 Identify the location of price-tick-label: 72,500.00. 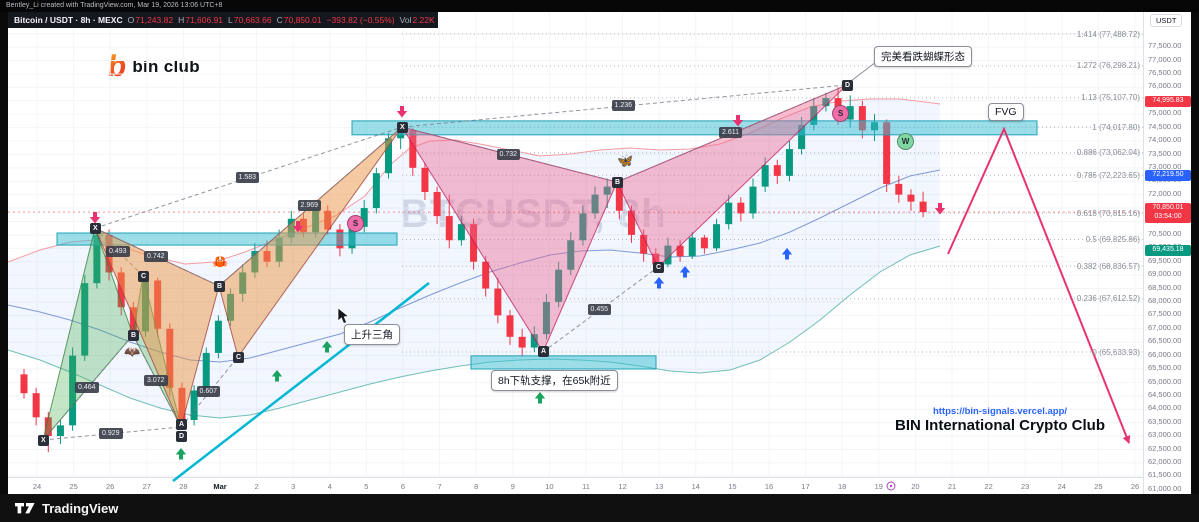
(1165, 180).